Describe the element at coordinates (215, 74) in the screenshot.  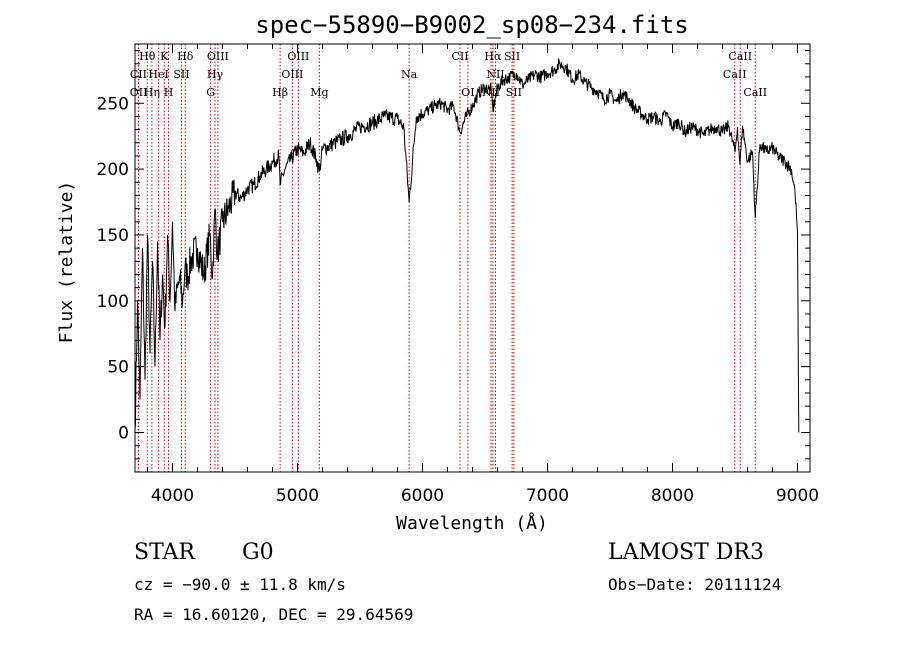
I see `marker-label-12: Hγ` at that location.